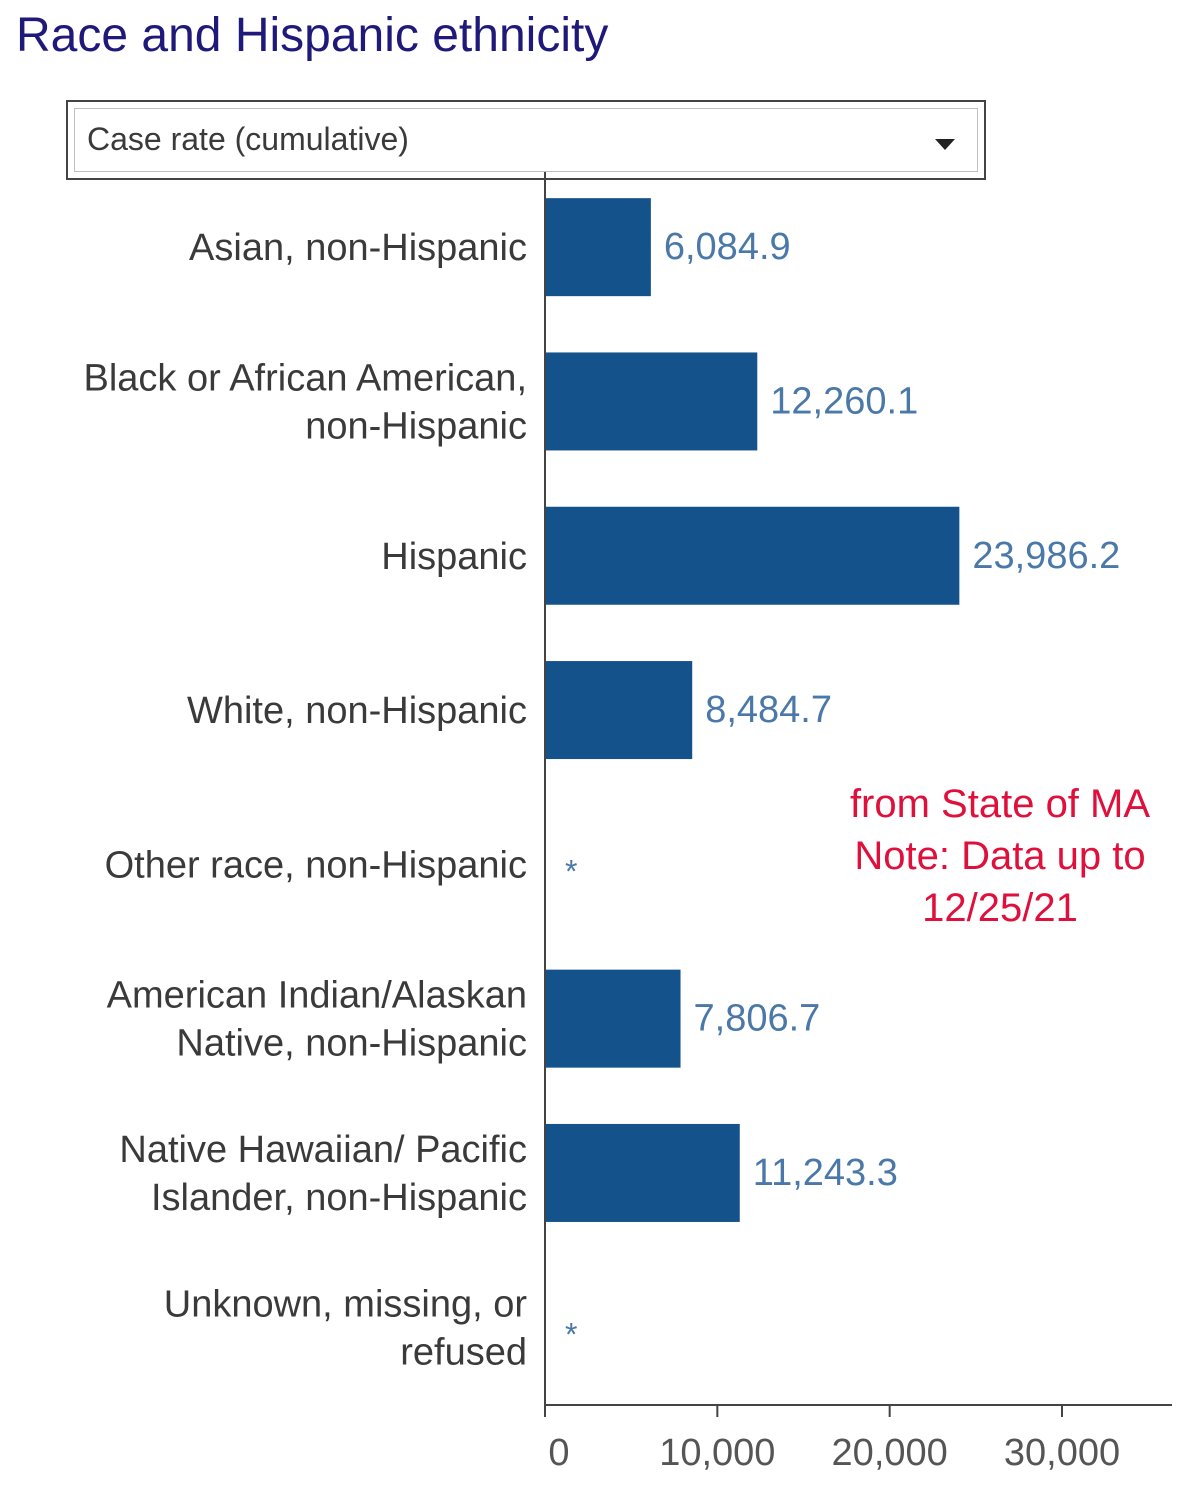 The width and height of the screenshot is (1200, 1498). Describe the element at coordinates (945, 144) in the screenshot. I see `chevron-down-icon` at that location.